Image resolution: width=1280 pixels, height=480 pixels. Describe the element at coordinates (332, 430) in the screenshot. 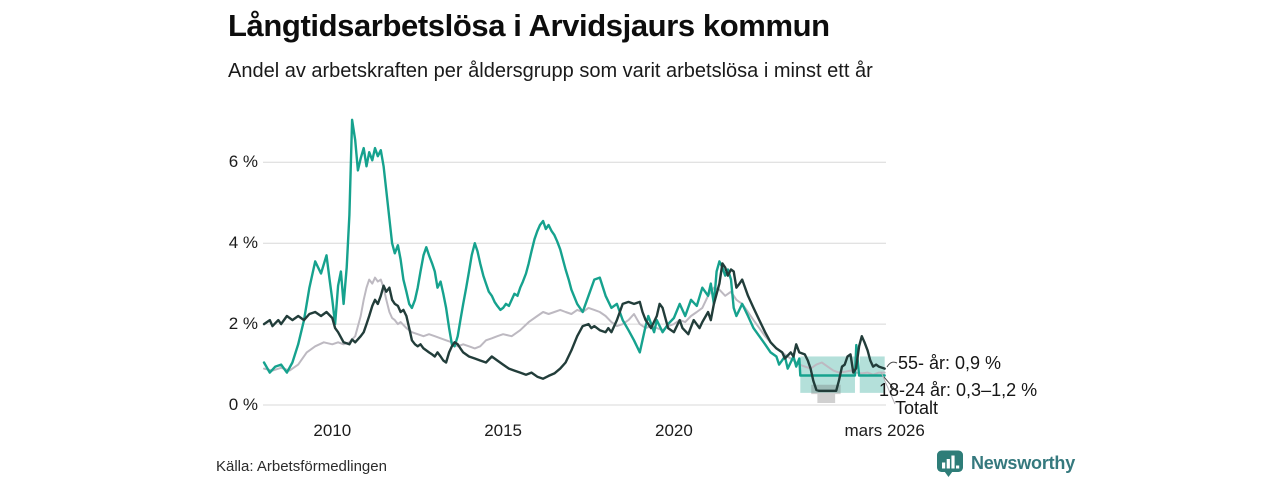

I see `x-tick-2010: 2010` at that location.